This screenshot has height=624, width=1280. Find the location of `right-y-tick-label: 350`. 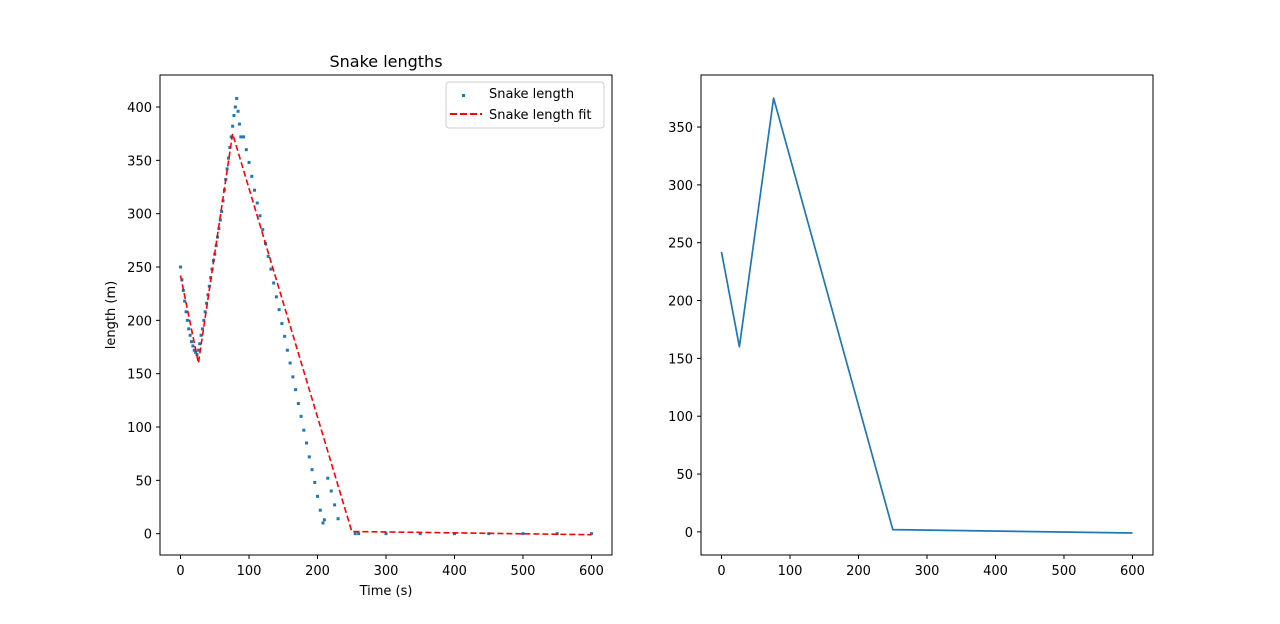

right-y-tick-label: 350 is located at coordinates (680, 128).